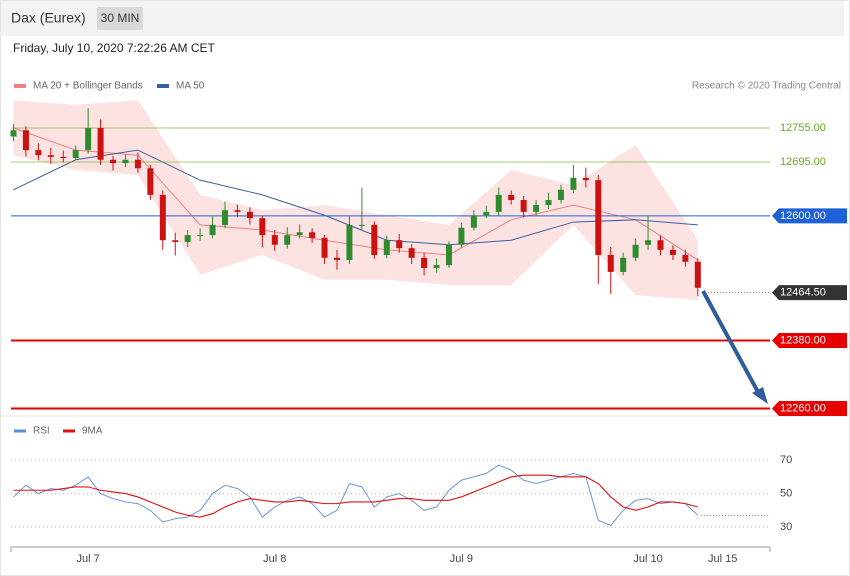  Describe the element at coordinates (766, 86) in the screenshot. I see `credit: Research © 2020 Trading Central` at that location.